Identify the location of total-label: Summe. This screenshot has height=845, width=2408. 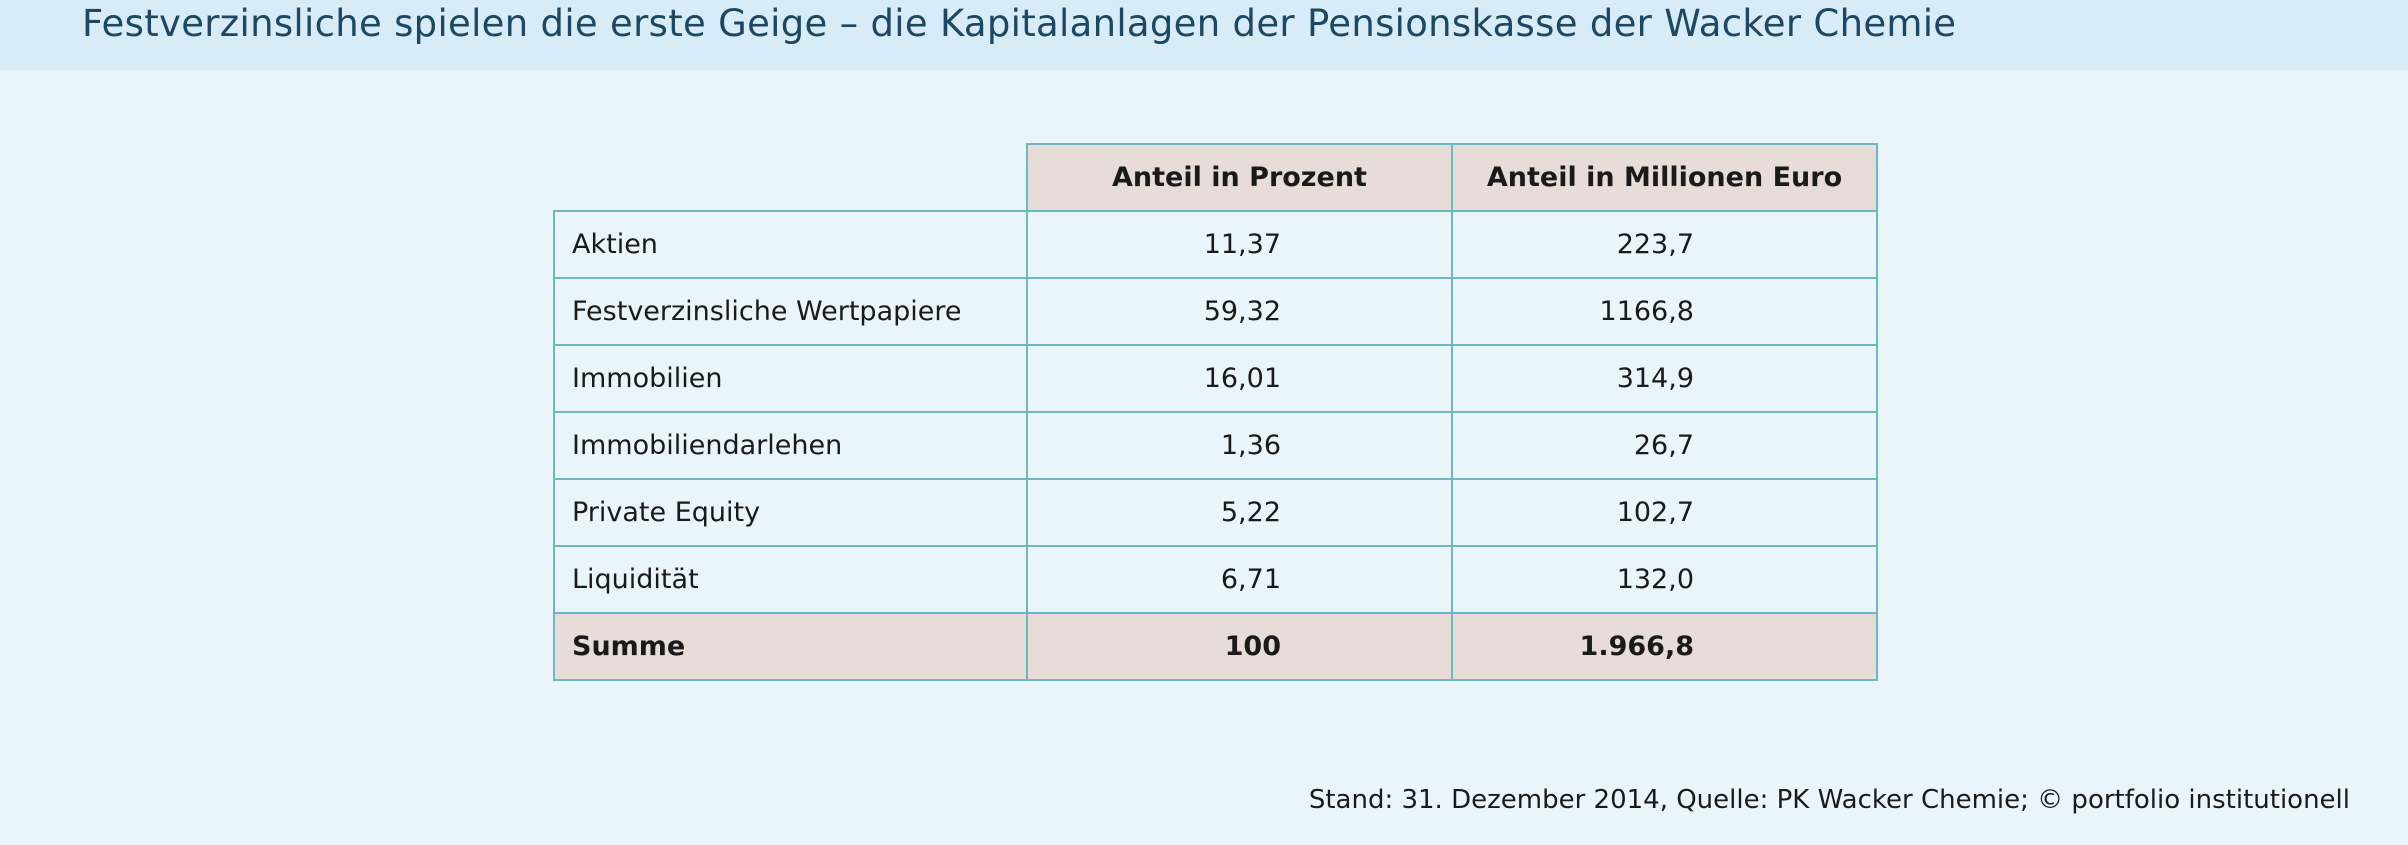
(790, 646).